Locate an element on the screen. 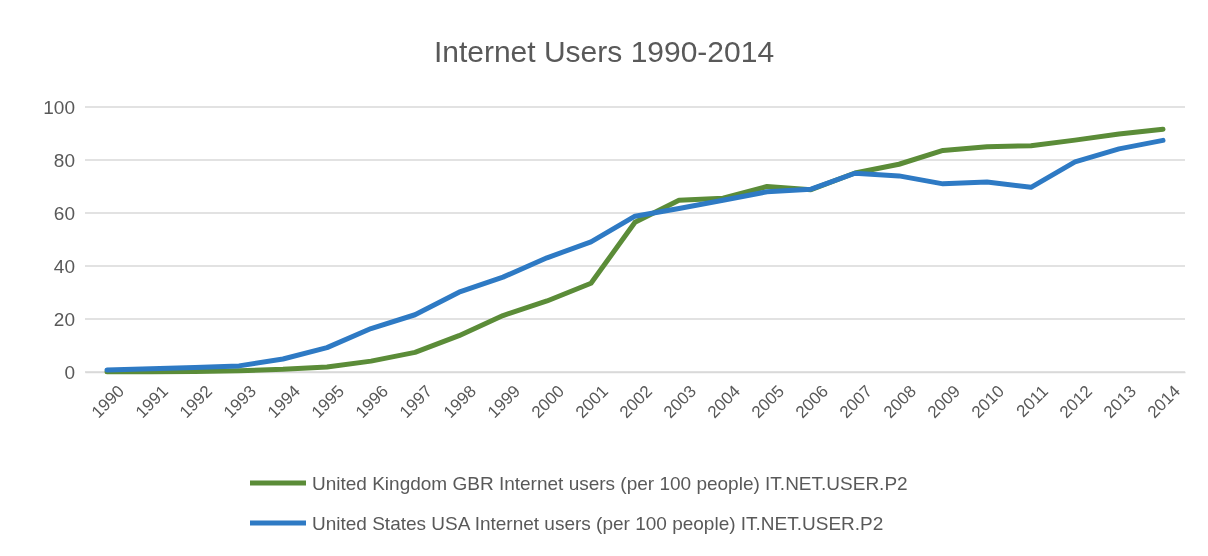 The image size is (1208, 556). y-tick-label: 100 is located at coordinates (59, 107).